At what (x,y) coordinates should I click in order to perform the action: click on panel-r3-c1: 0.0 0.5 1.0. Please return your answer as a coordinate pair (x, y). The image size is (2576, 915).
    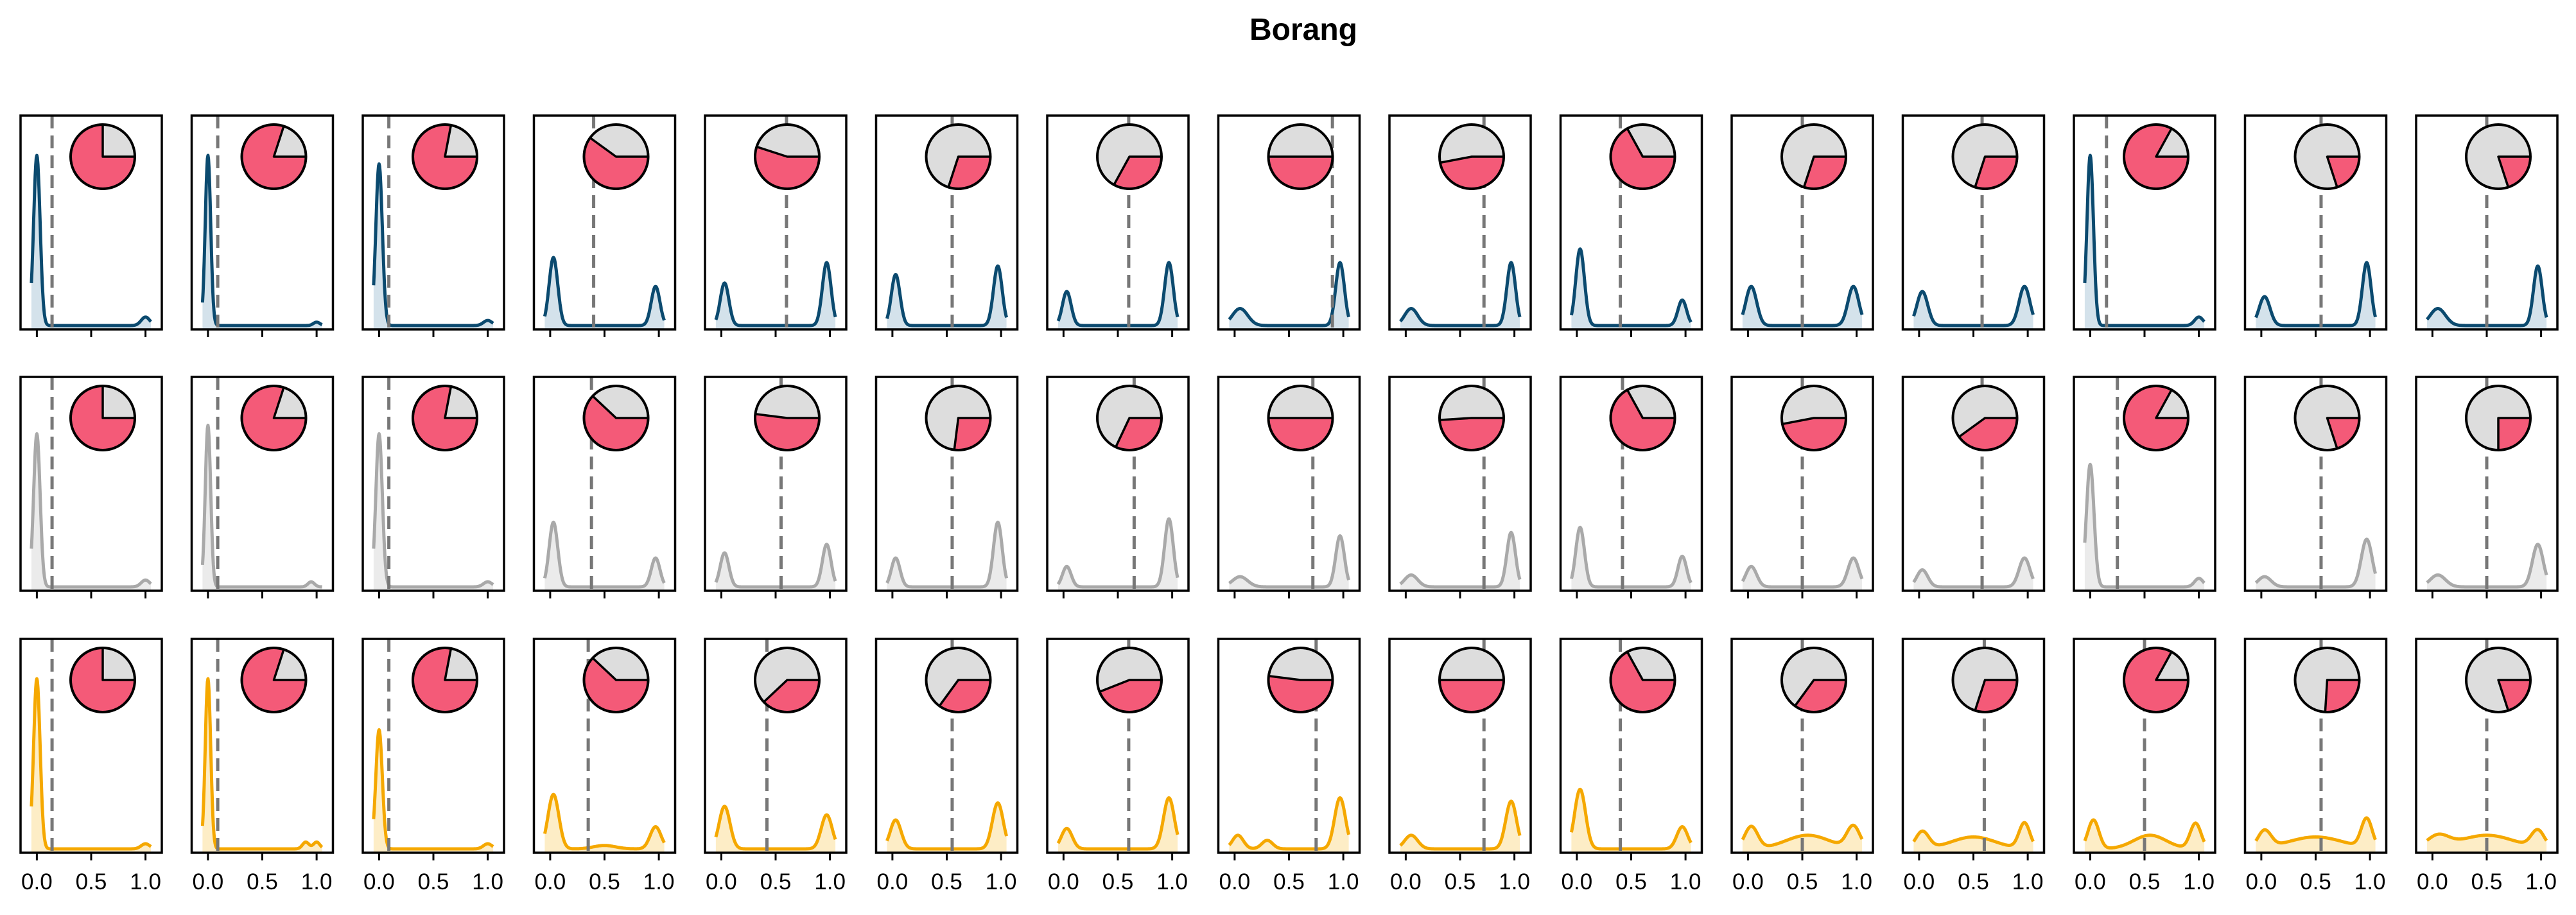
    Looking at the image, I should click on (91, 766).